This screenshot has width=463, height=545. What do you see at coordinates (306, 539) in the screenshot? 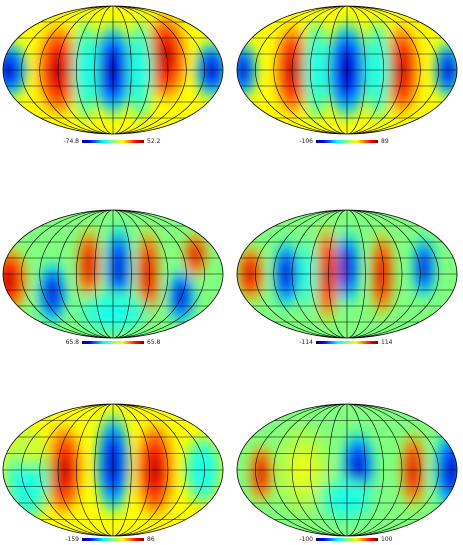
I see `colorbar-min-label: -100` at bounding box center [306, 539].